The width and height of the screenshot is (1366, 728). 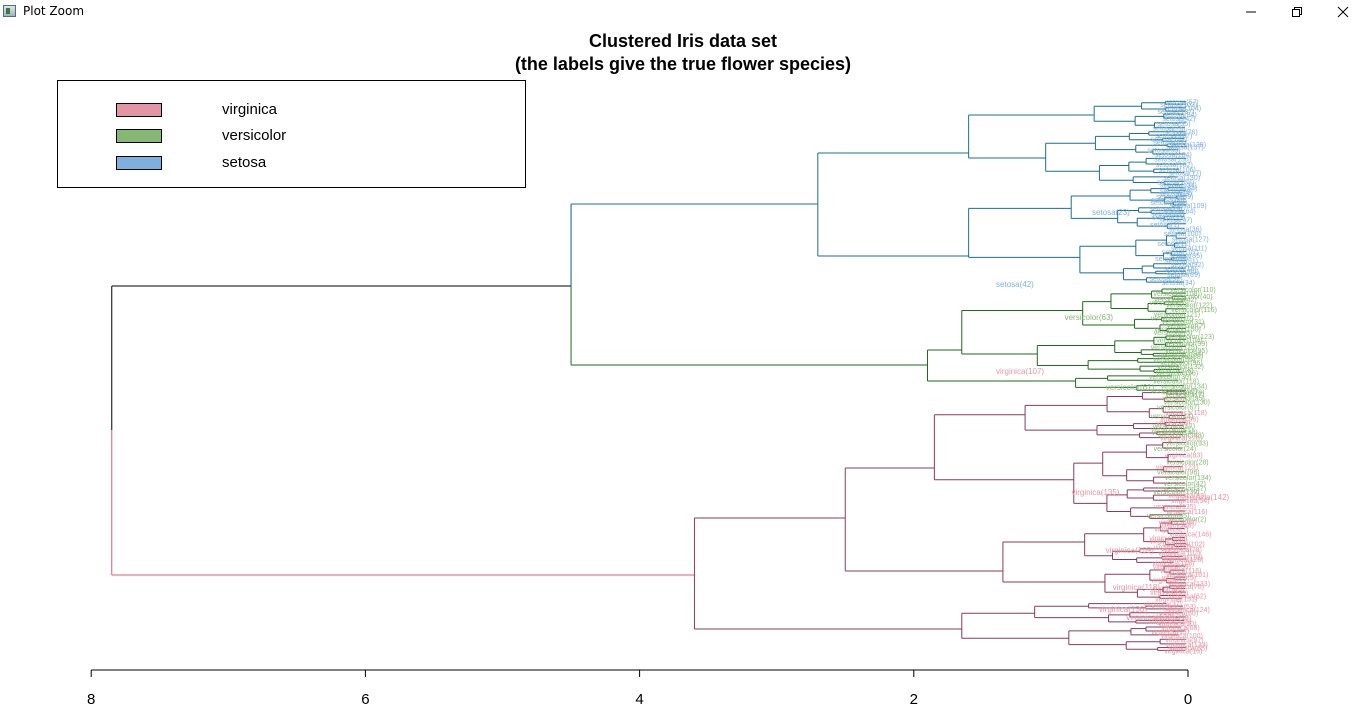 I want to click on minimize-button, so click(x=1251, y=12).